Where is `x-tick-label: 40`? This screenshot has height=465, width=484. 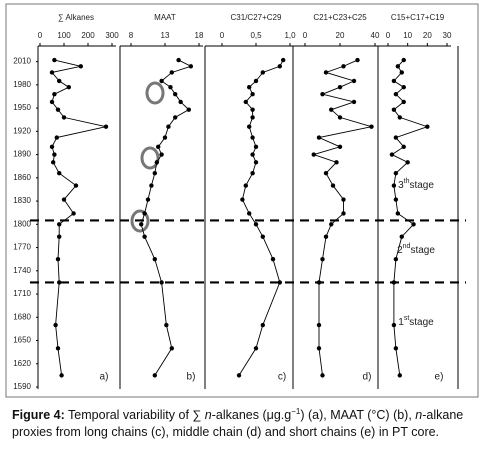
x-tick-label: 40 is located at coordinates (375, 35).